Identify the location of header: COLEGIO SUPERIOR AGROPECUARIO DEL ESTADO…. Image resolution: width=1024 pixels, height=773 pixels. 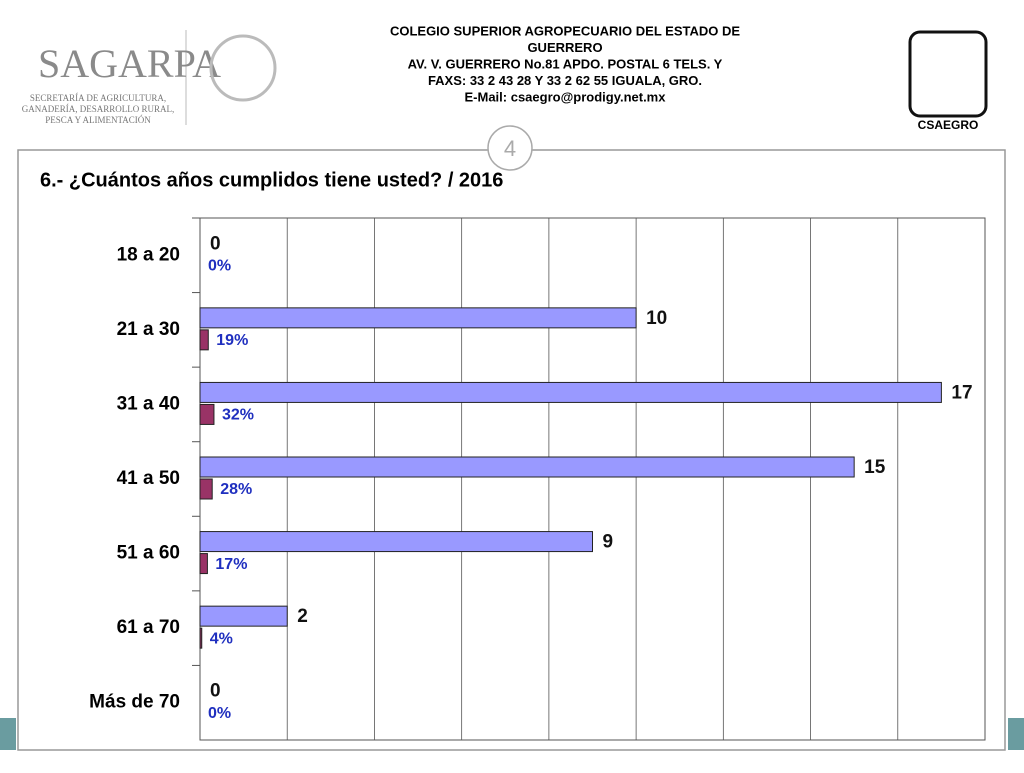
(565, 63).